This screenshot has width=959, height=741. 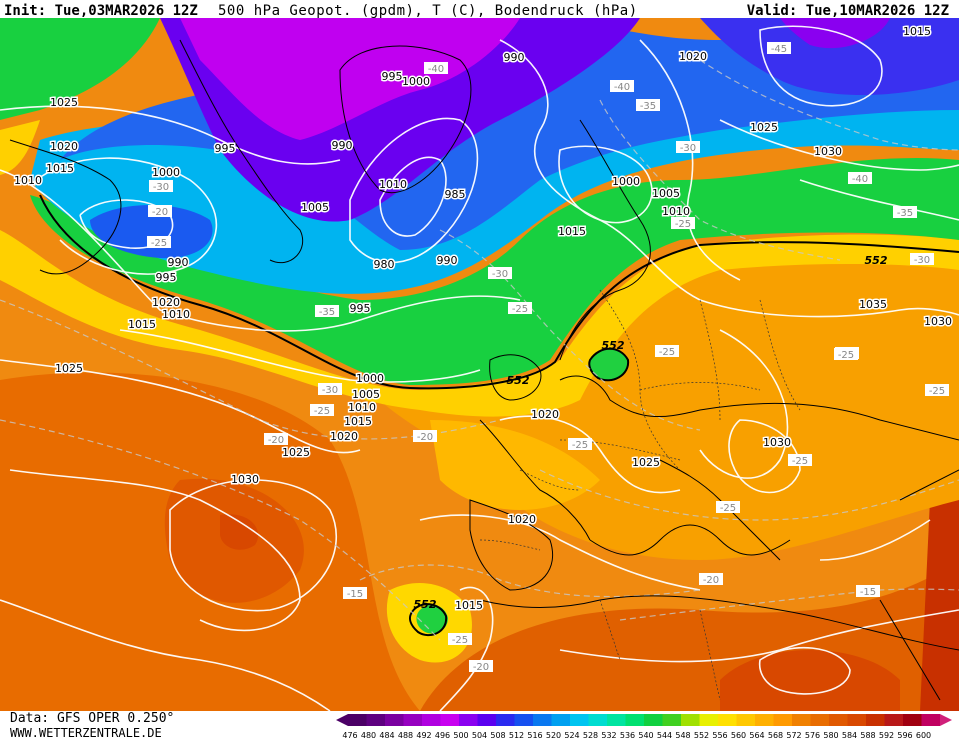 What do you see at coordinates (867, 735) in the screenshot?
I see `legend-tick: 588` at bounding box center [867, 735].